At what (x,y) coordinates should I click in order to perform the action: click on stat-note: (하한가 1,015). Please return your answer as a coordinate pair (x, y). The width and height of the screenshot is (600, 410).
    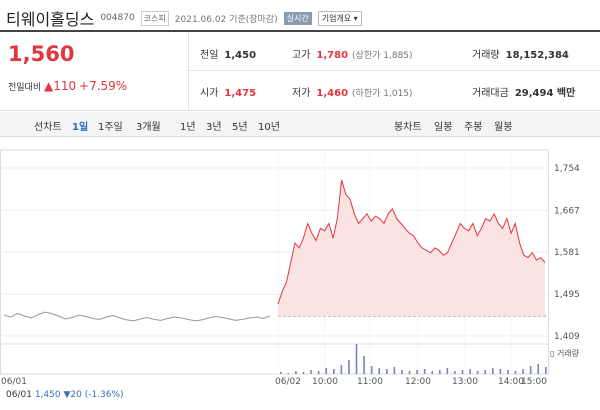
    Looking at the image, I should click on (382, 94).